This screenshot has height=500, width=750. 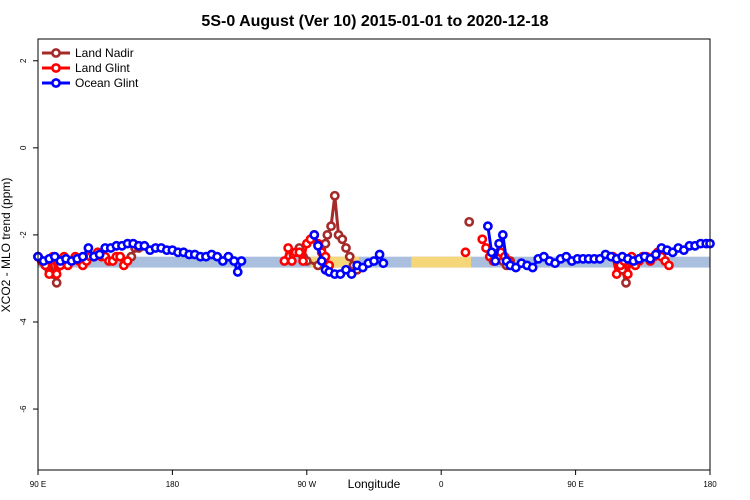 I want to click on legend-label-0: Land Nadir, so click(x=104, y=53).